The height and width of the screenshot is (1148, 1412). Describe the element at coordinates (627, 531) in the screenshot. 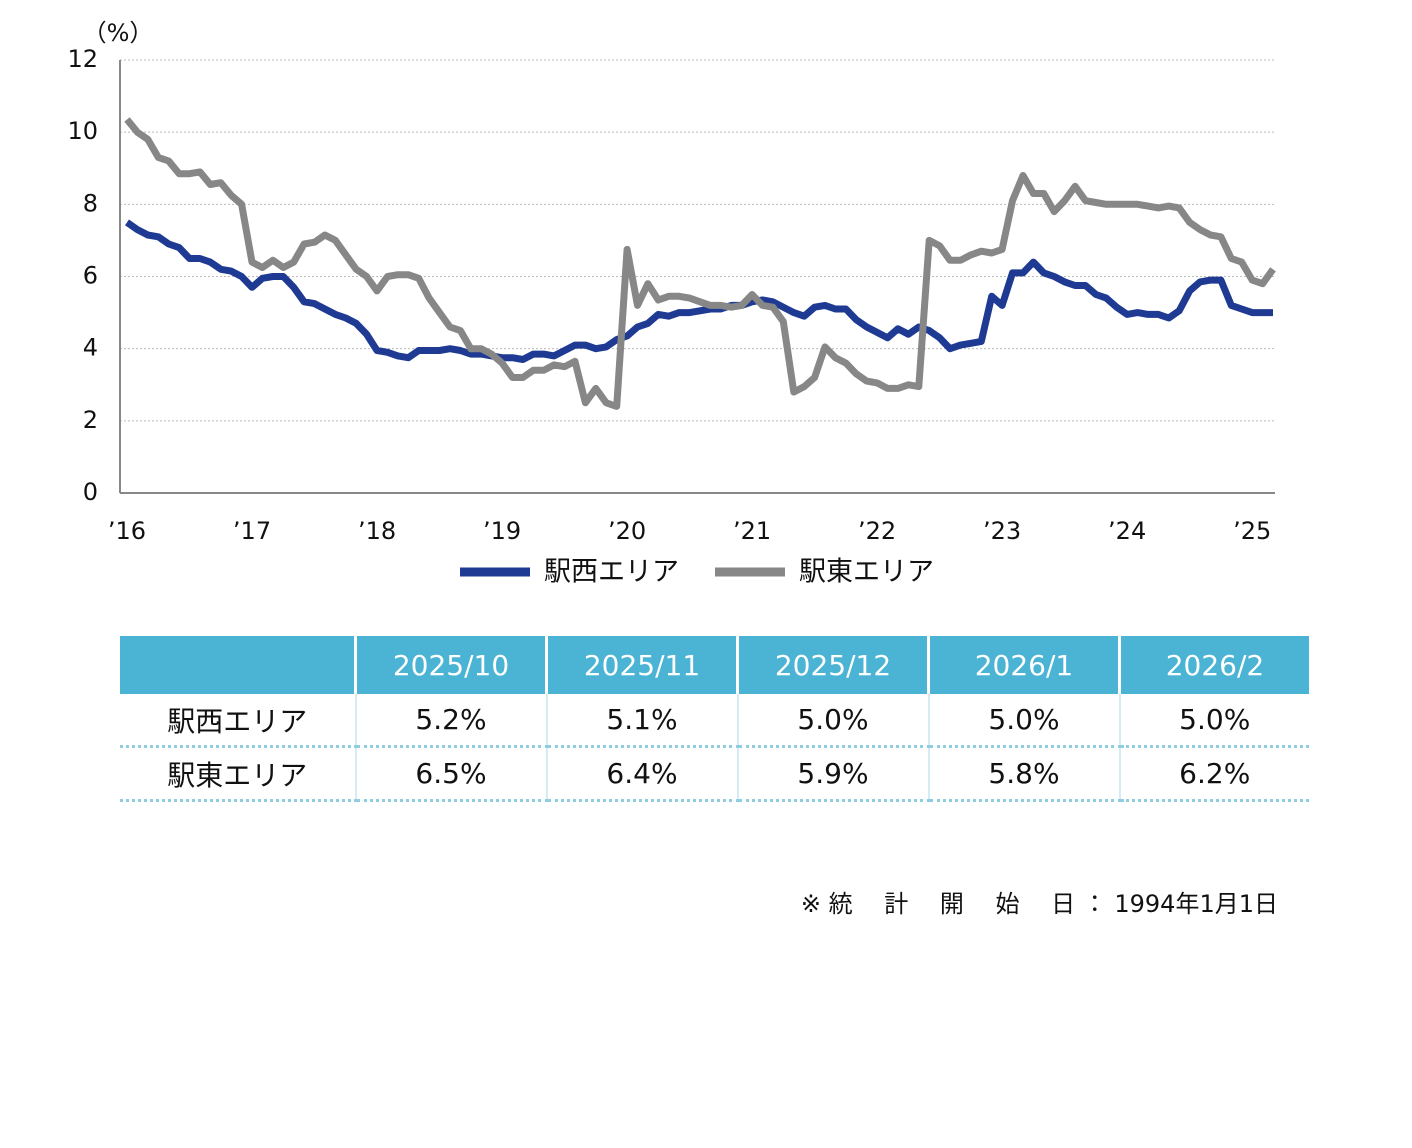

I see `x-tick-label: ’20` at that location.